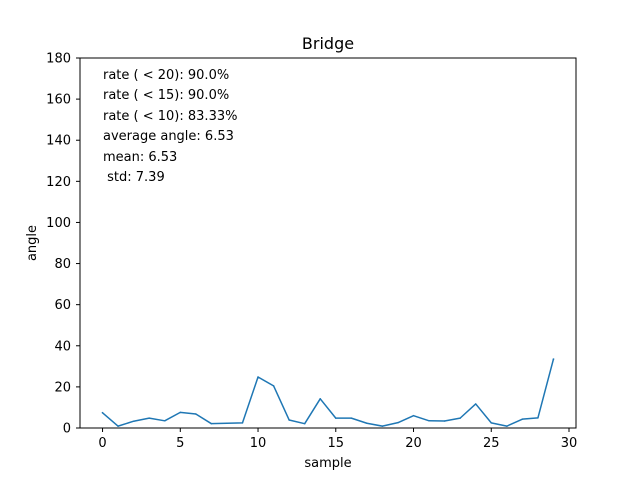 Image resolution: width=640 pixels, height=480 pixels. I want to click on y-tick-label: 40, so click(62, 346).